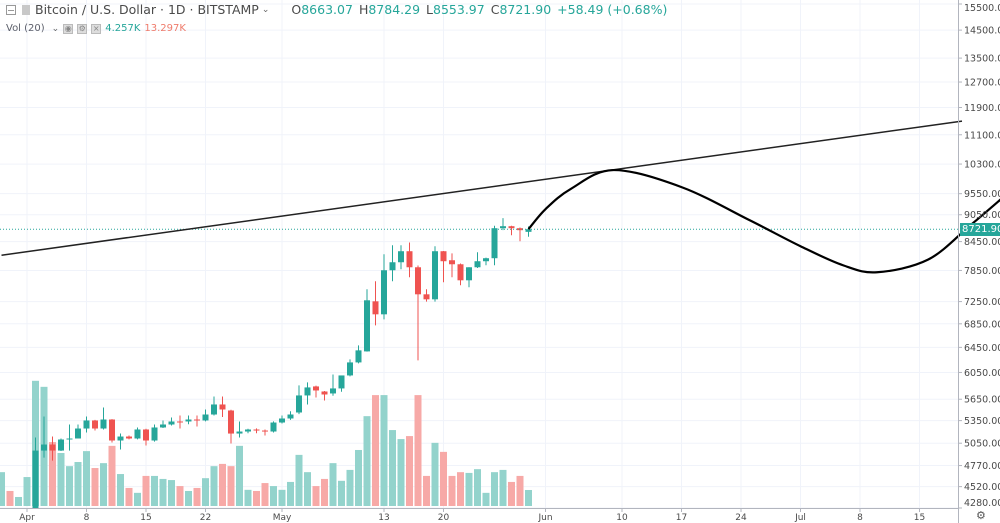 This screenshot has height=523, width=1000. Describe the element at coordinates (444, 518) in the screenshot. I see `time-tick-label: 20` at that location.